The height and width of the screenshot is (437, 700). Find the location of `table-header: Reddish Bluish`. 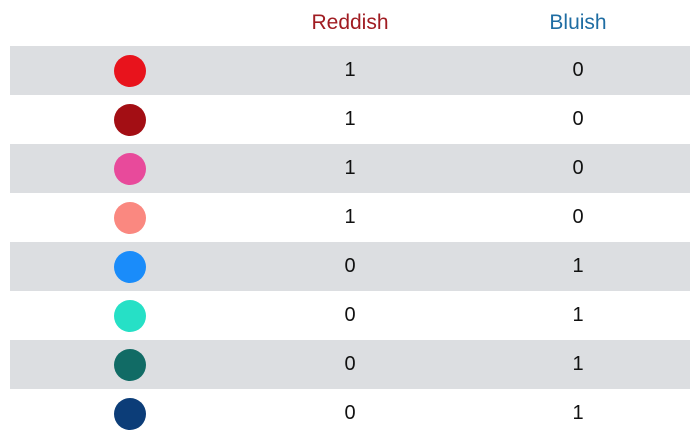

table-header: Reddish Bluish is located at coordinates (350, 23).